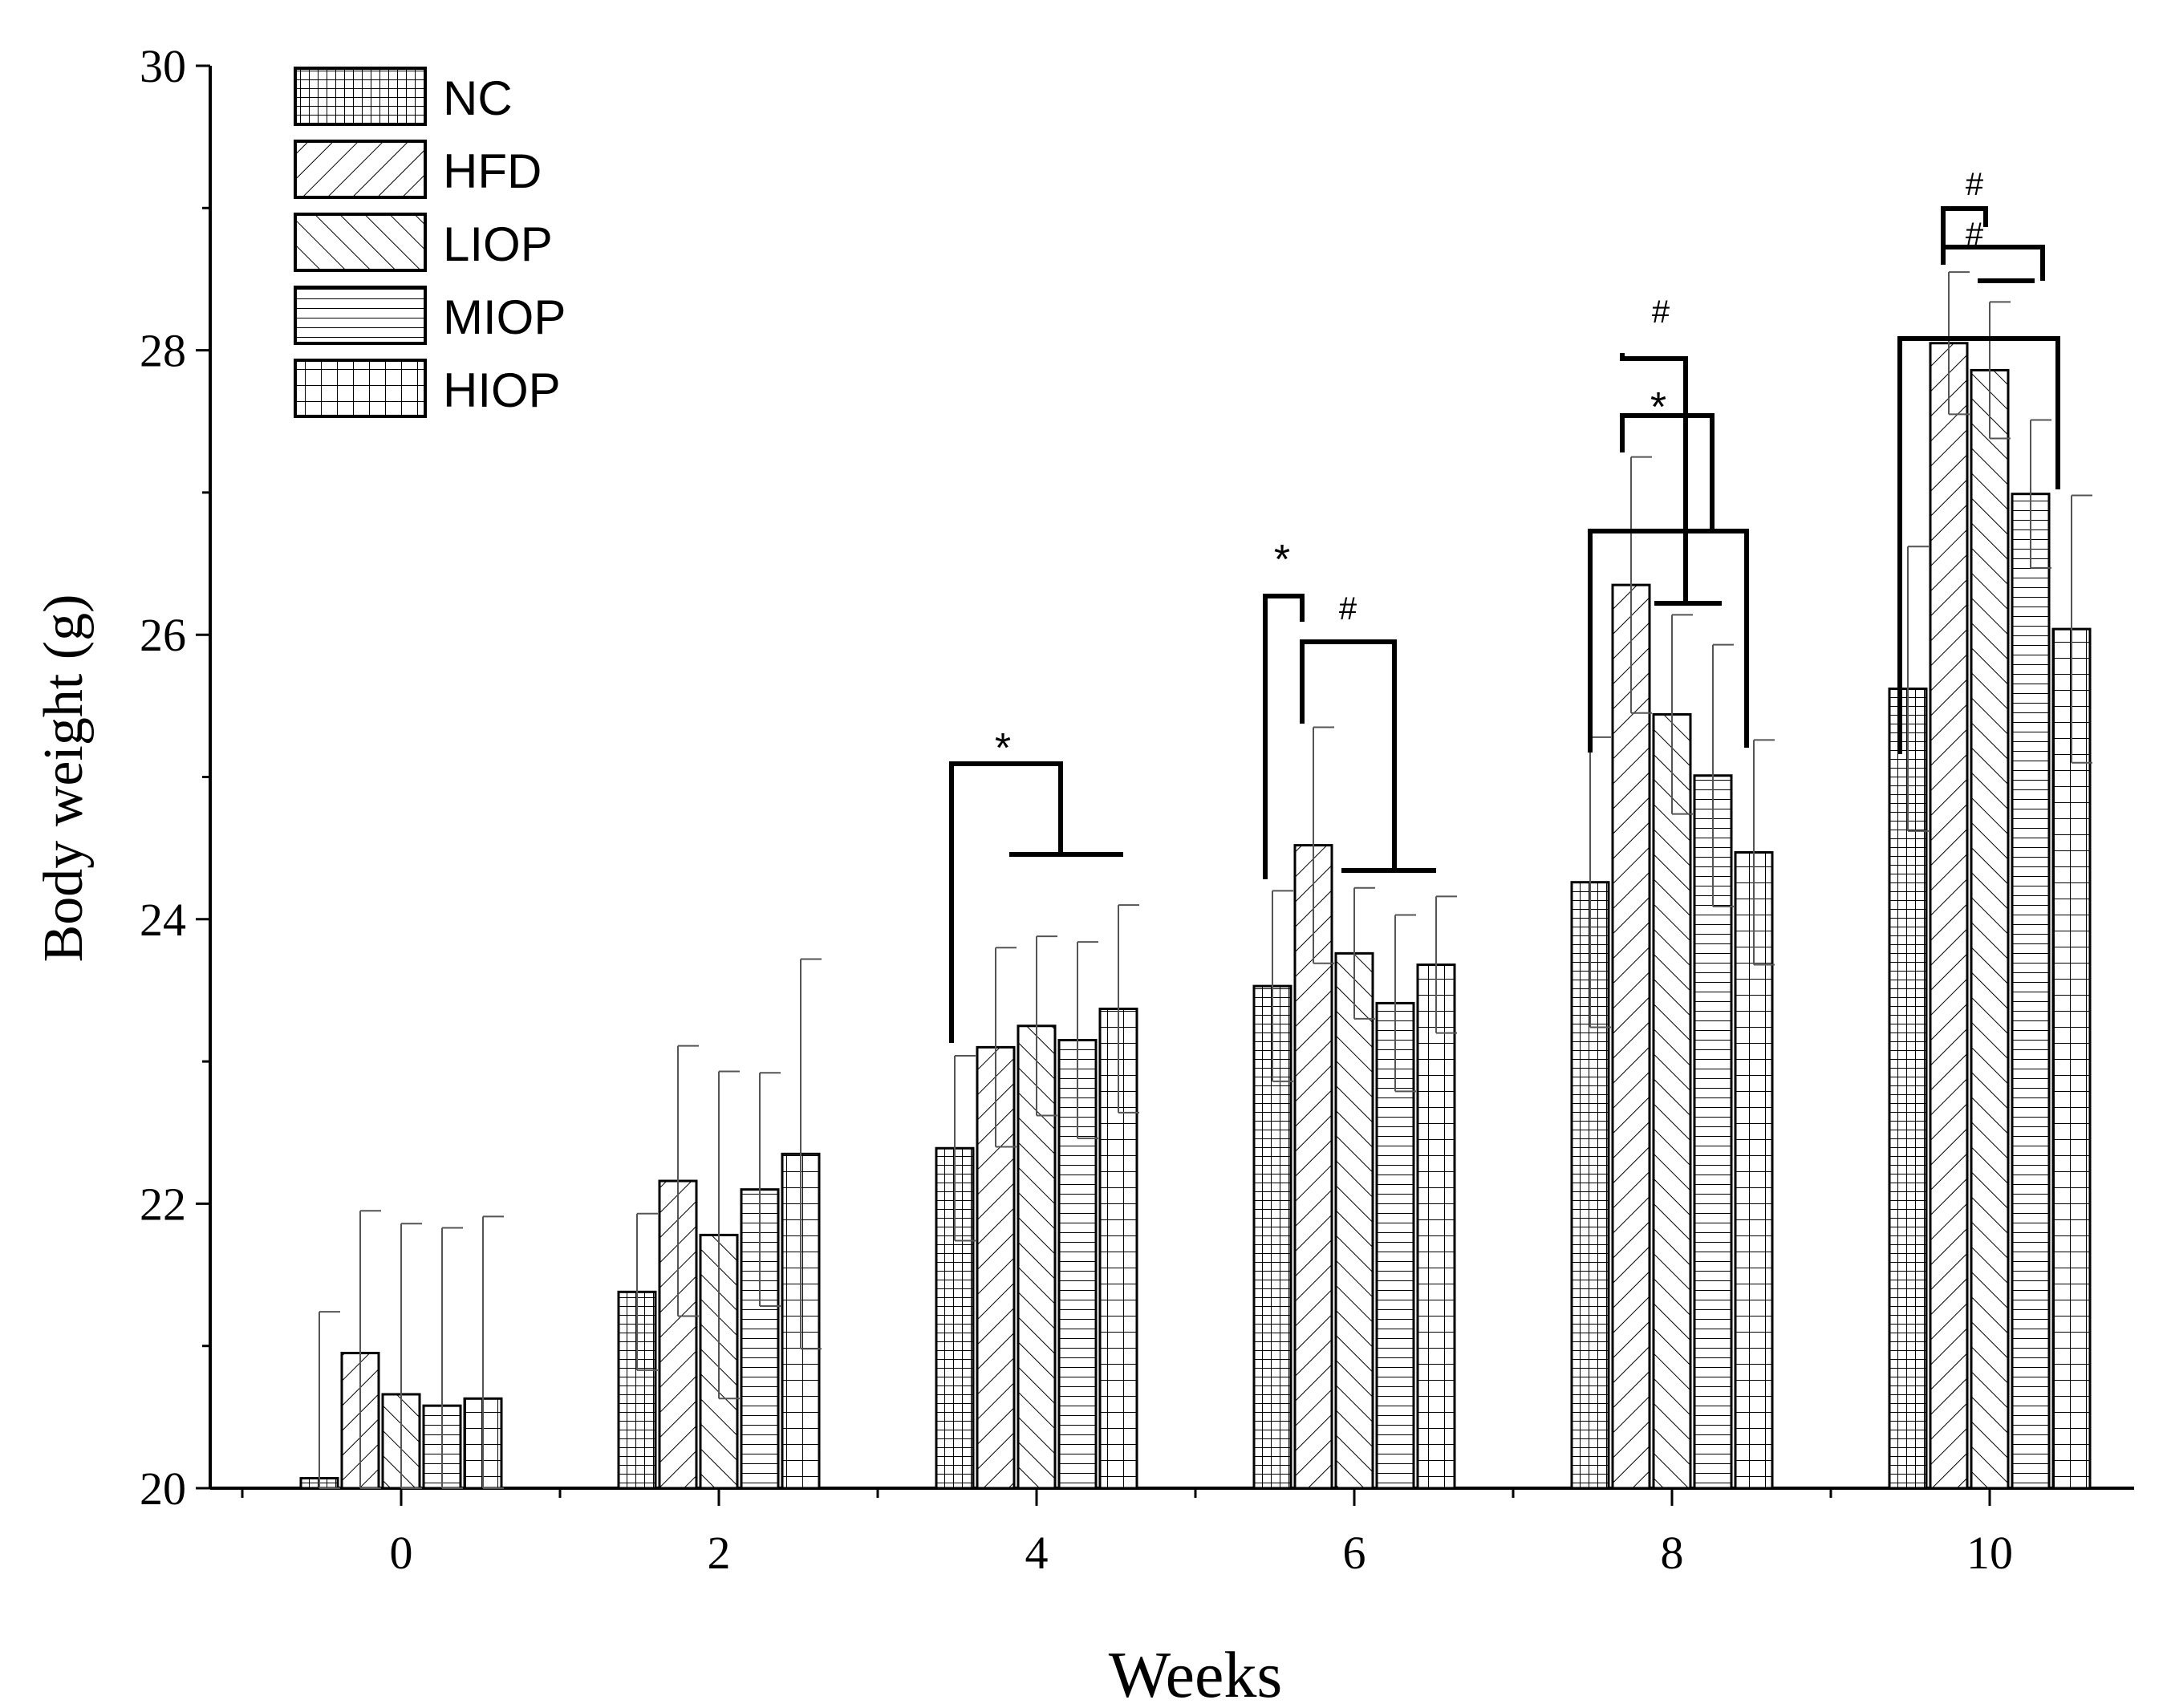 Image resolution: width=2167 pixels, height=1708 pixels. What do you see at coordinates (1127, 1534) in the screenshot?
I see `x-ticks: 0 2 4 6 8 10` at bounding box center [1127, 1534].